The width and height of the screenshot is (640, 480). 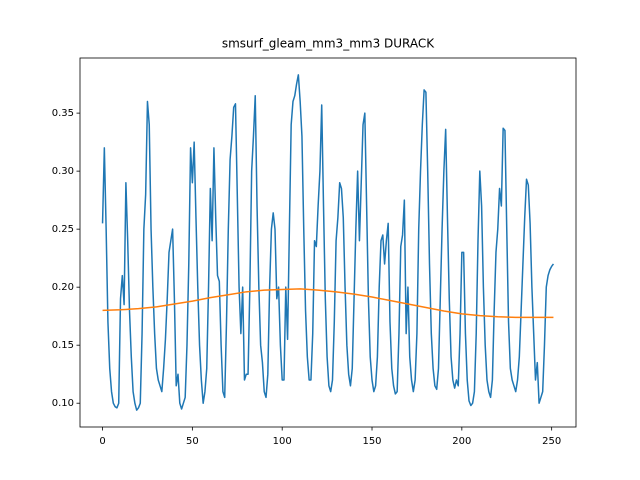 What do you see at coordinates (371, 441) in the screenshot?
I see `x-tick-label: 150` at bounding box center [371, 441].